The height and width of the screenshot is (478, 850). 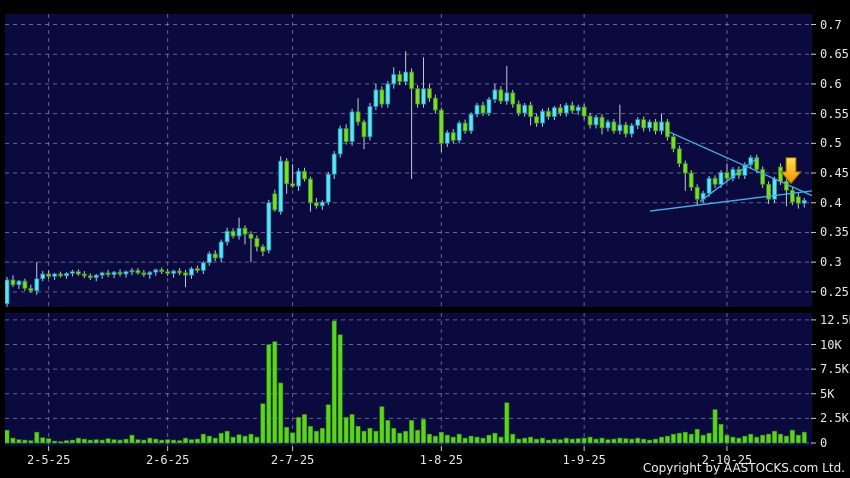 I want to click on price-axis-label: 0.5, so click(x=831, y=143).